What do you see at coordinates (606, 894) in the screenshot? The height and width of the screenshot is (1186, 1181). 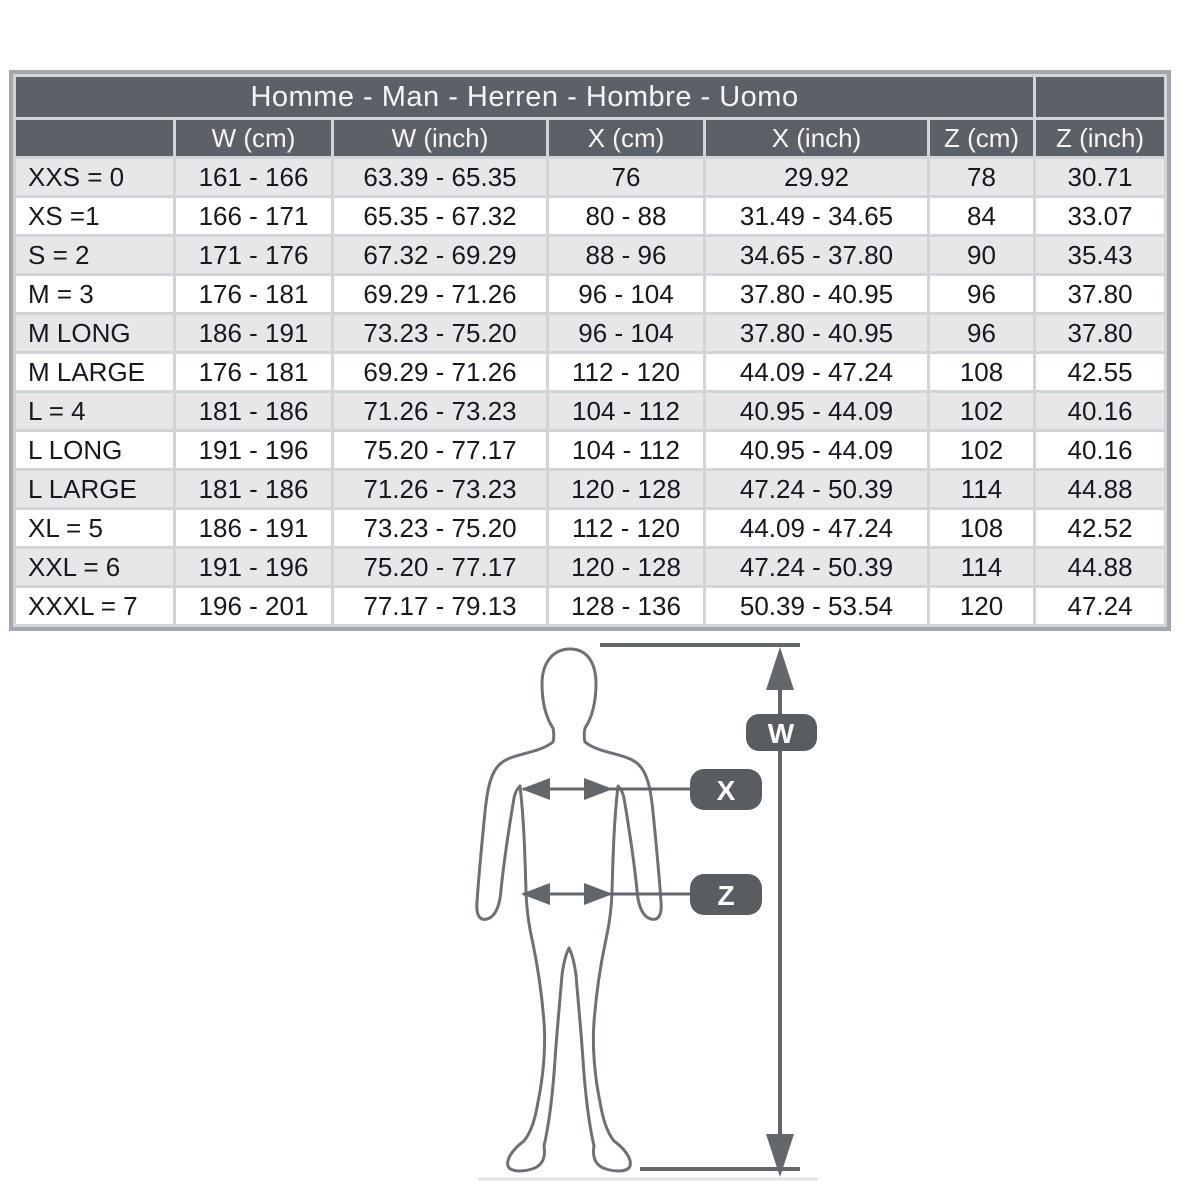 I see `waist-measure` at bounding box center [606, 894].